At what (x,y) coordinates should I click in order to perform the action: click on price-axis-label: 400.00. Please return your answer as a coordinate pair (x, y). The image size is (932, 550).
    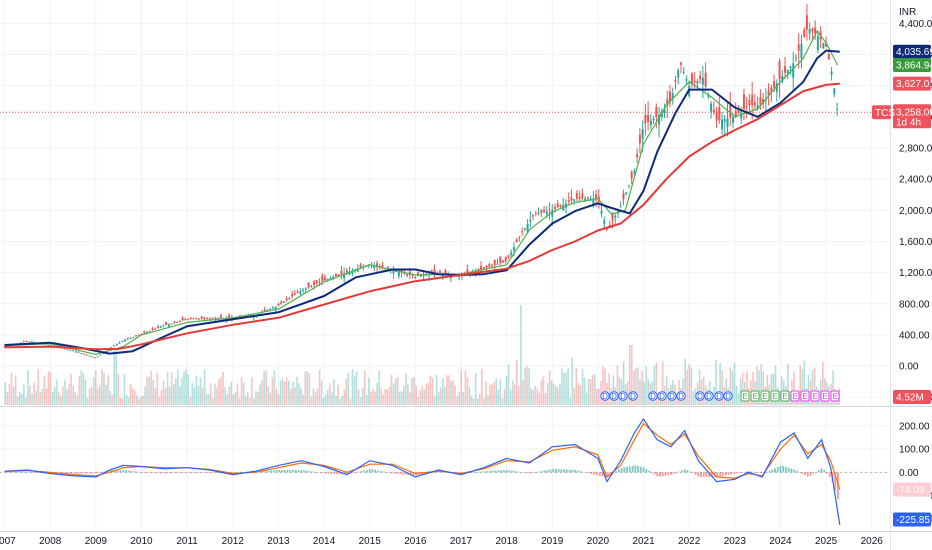
    Looking at the image, I should click on (914, 335).